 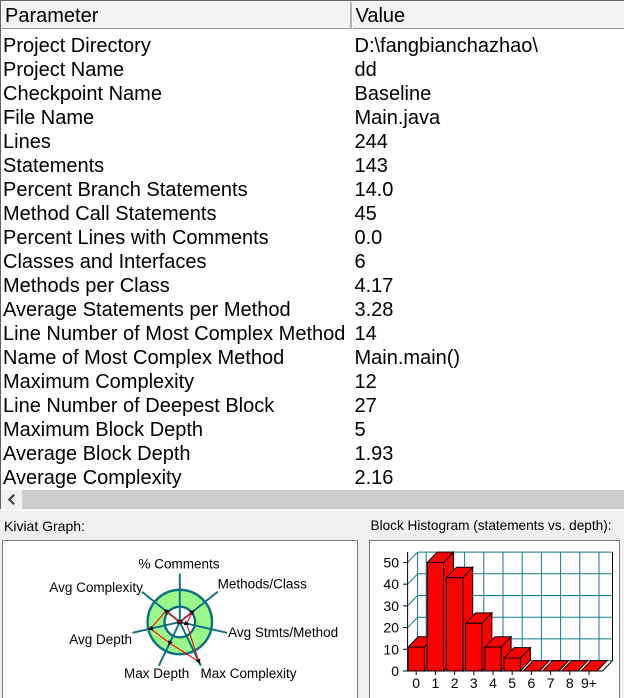 What do you see at coordinates (493, 683) in the screenshot?
I see `svg-text: 4` at bounding box center [493, 683].